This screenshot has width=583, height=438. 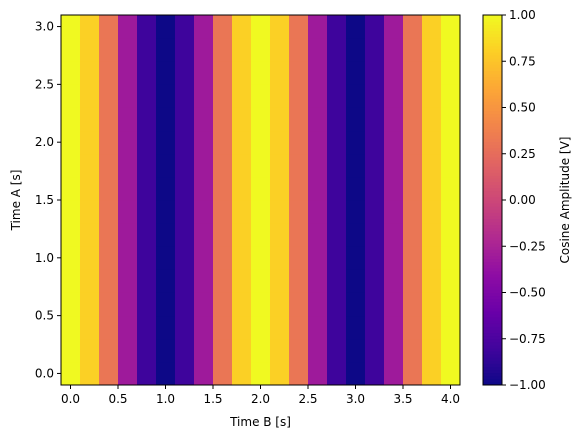 What do you see at coordinates (260, 399) in the screenshot?
I see `x-tick-label: 2.0` at bounding box center [260, 399].